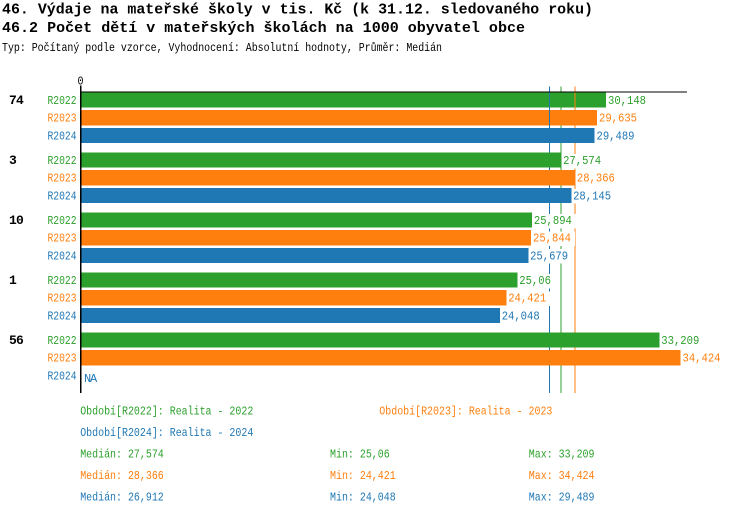 Image resolution: width=750 pixels, height=512 pixels. Describe the element at coordinates (16, 100) in the screenshot. I see `svg-text: 74` at that location.